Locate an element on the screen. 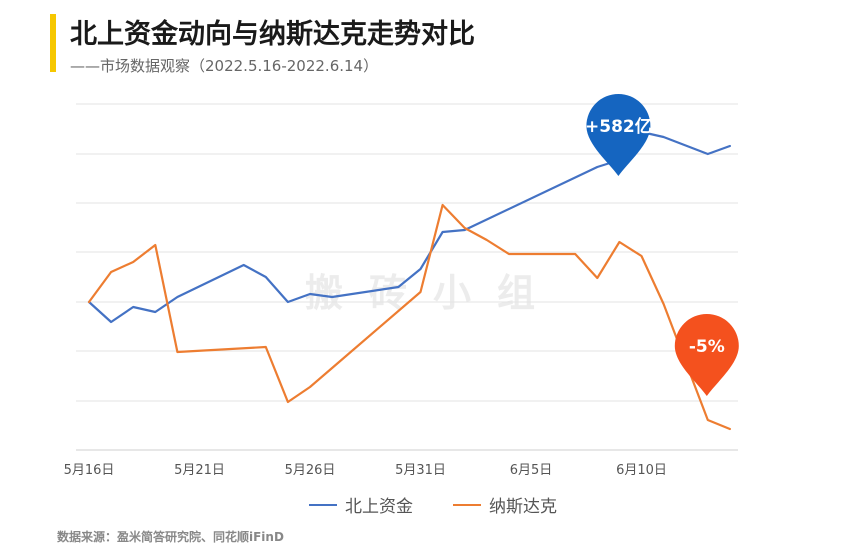 The image size is (866, 551). legend-item-north: 北上资金 is located at coordinates (361, 504).